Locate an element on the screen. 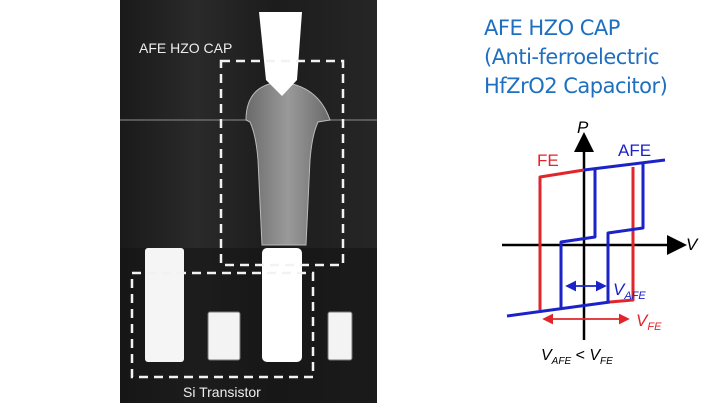 This screenshot has height=403, width=720. relation-label: VAFE < VFE is located at coordinates (577, 357).